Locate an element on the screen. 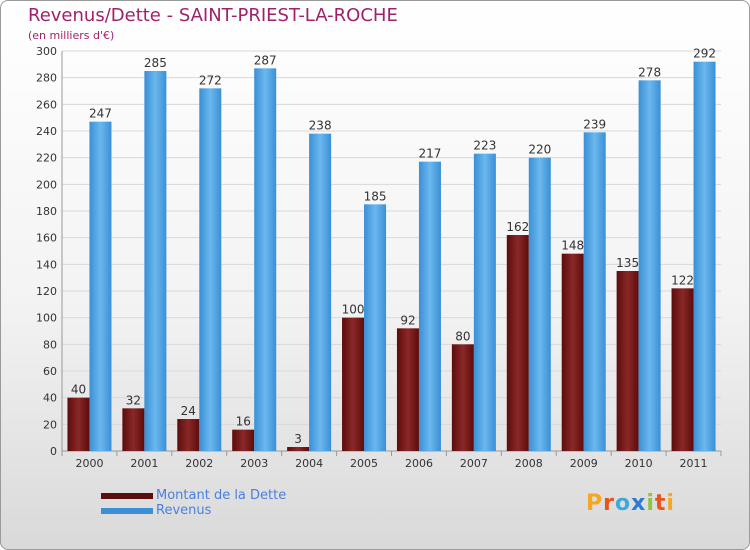 This screenshot has width=750, height=550. data-label-revenus: 217 is located at coordinates (430, 154).